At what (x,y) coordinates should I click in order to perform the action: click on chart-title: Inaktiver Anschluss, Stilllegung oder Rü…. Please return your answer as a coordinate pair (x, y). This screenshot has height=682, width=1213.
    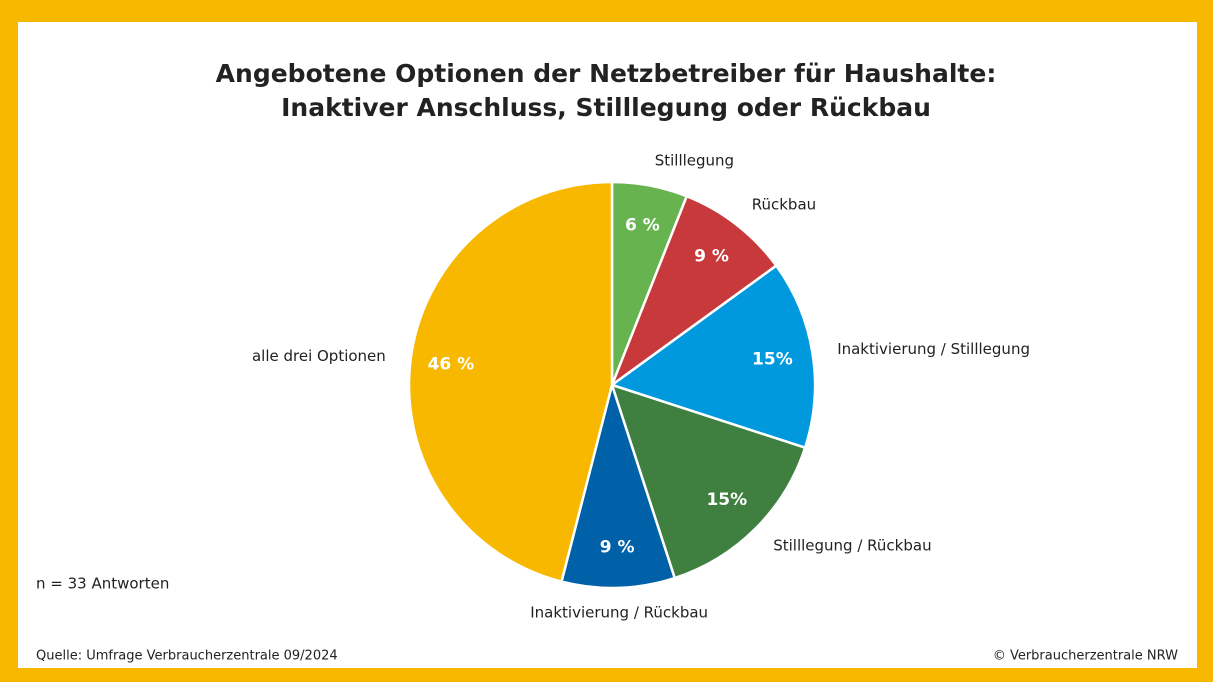
    Looking at the image, I should click on (606, 107).